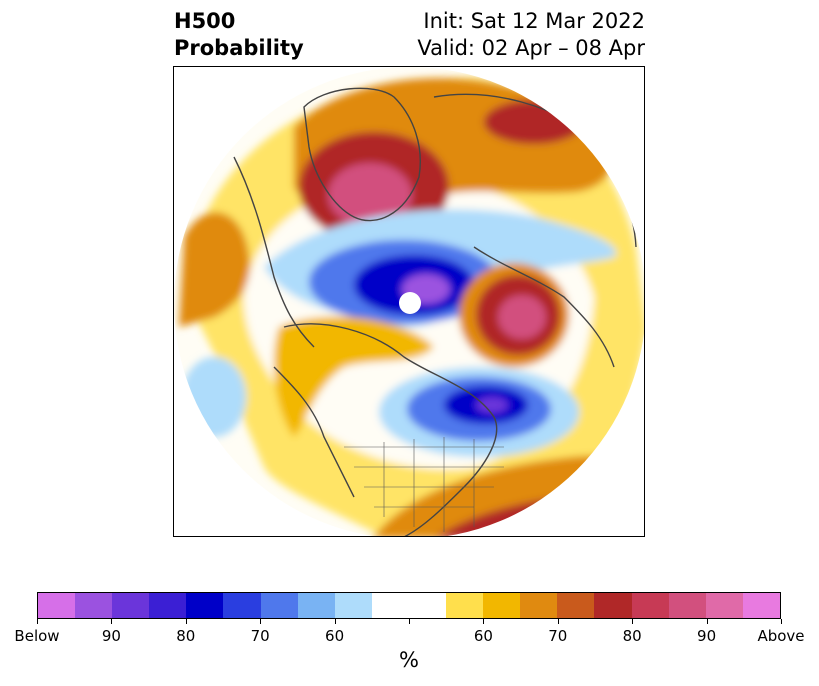  I want to click on valid-range: Valid: 02 Apr – 08 Apr, so click(531, 48).